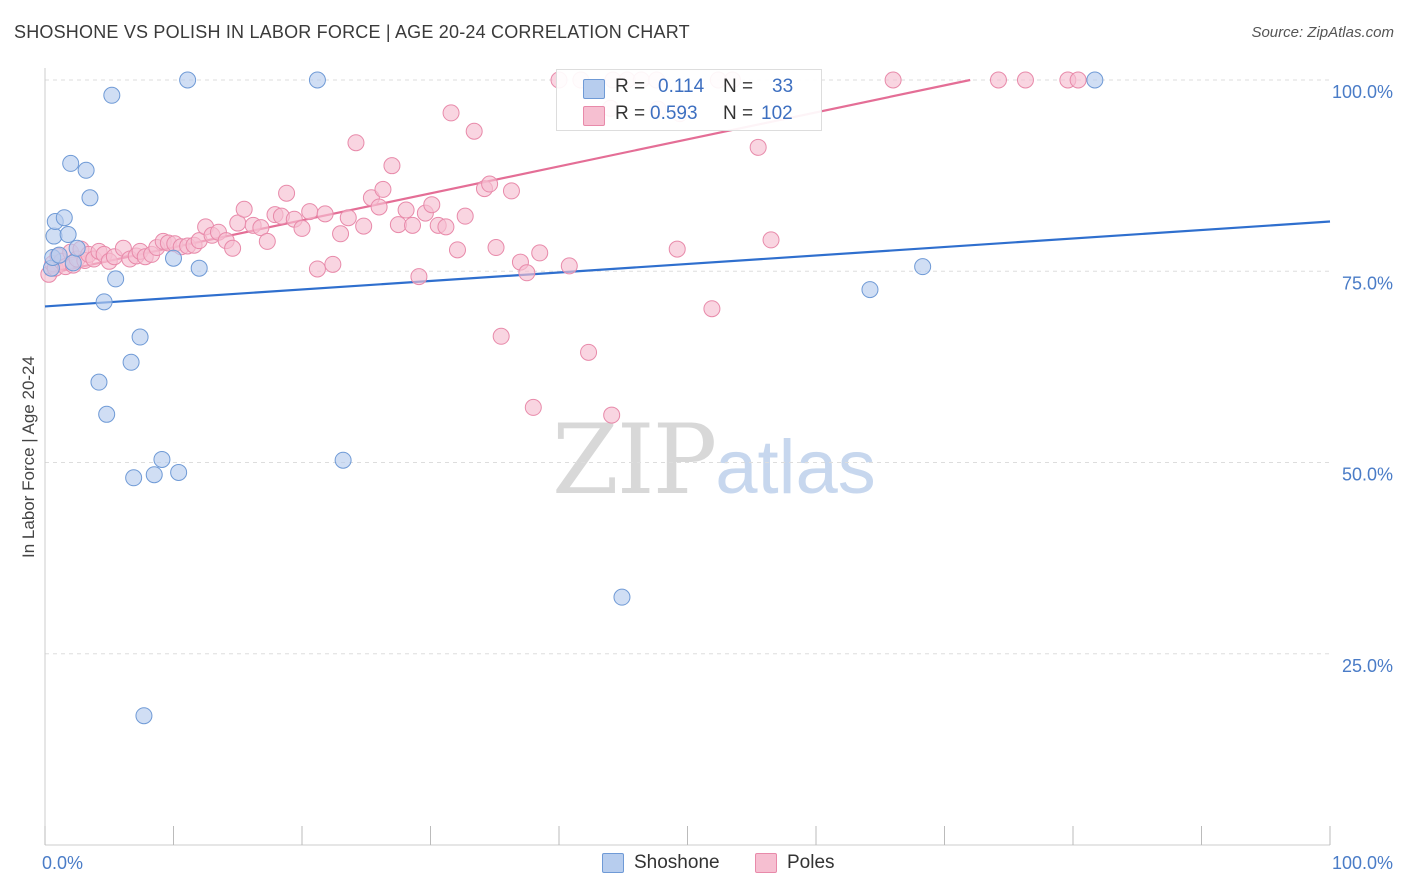  I want to click on legend-label-shoshone: Shoshone, so click(677, 862).